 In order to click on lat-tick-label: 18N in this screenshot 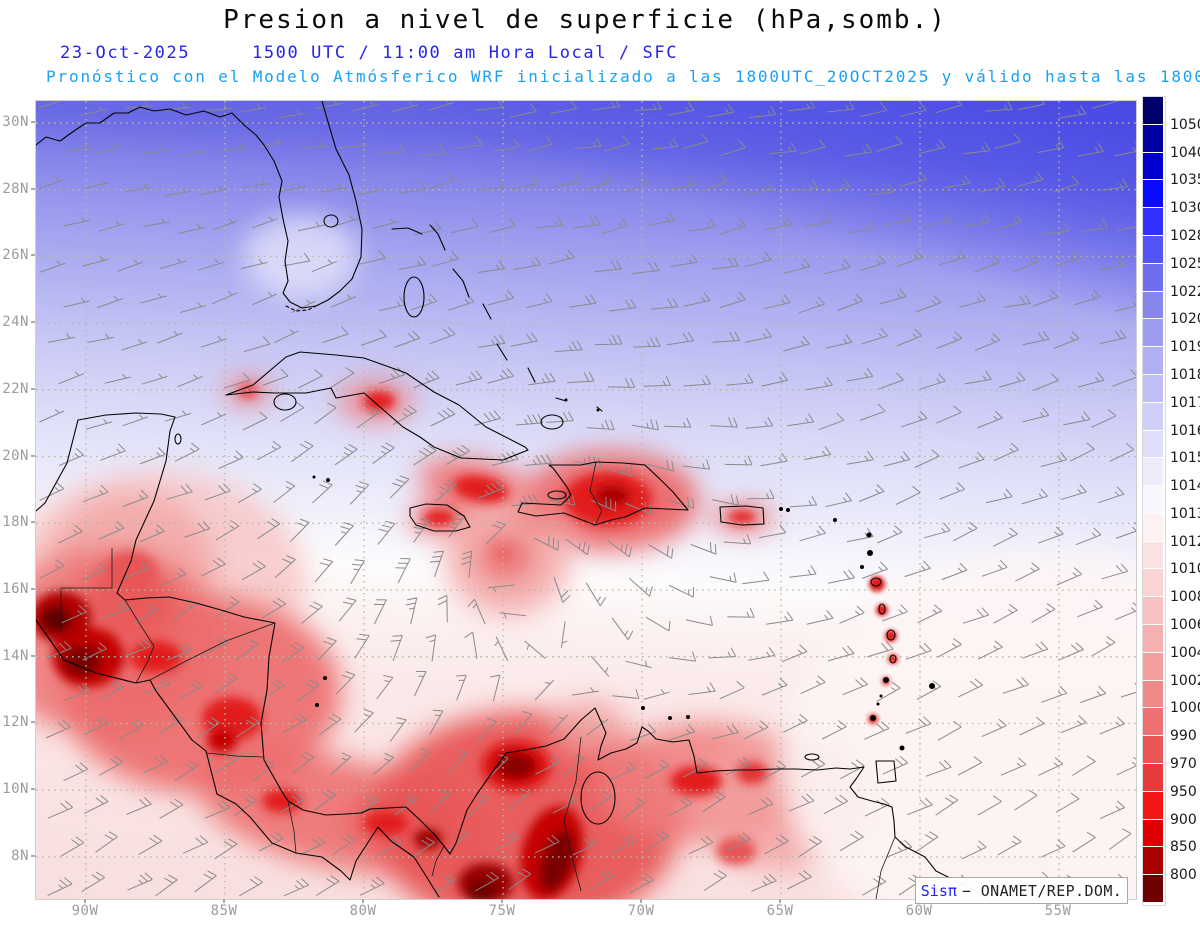, I will do `click(15, 522)`.